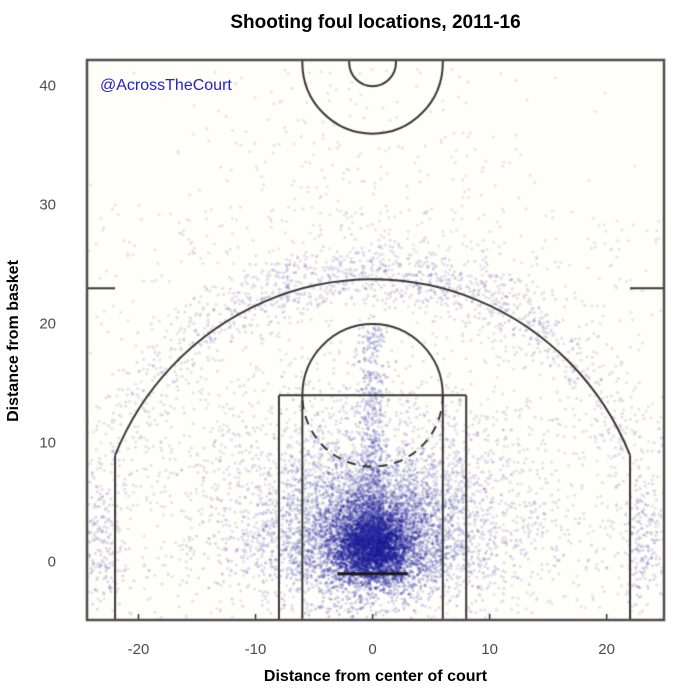 The image size is (700, 700). What do you see at coordinates (255, 649) in the screenshot?
I see `x-tick-label--10: -10` at bounding box center [255, 649].